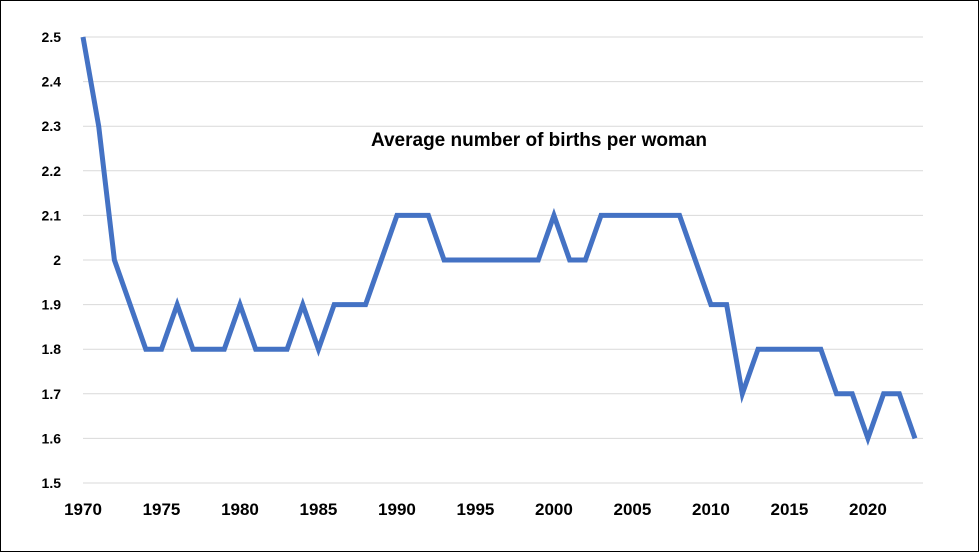 The height and width of the screenshot is (552, 979). What do you see at coordinates (554, 509) in the screenshot?
I see `x-tick-label: 2000` at bounding box center [554, 509].